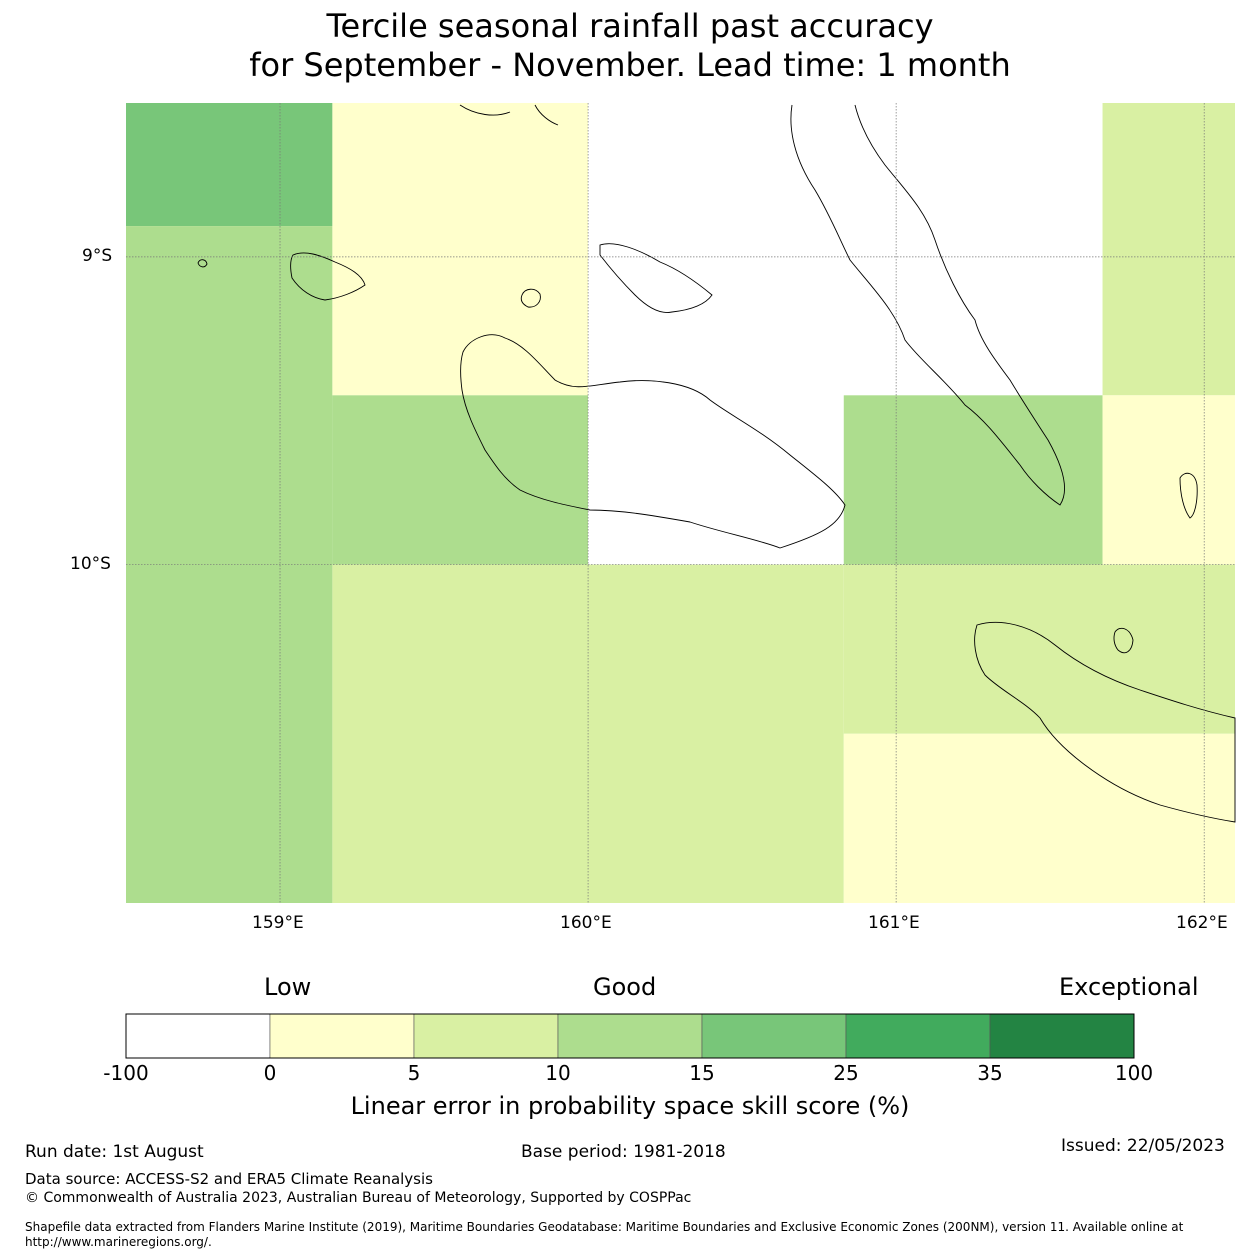  I want to click on coastline-small-island, so click(1123, 640).